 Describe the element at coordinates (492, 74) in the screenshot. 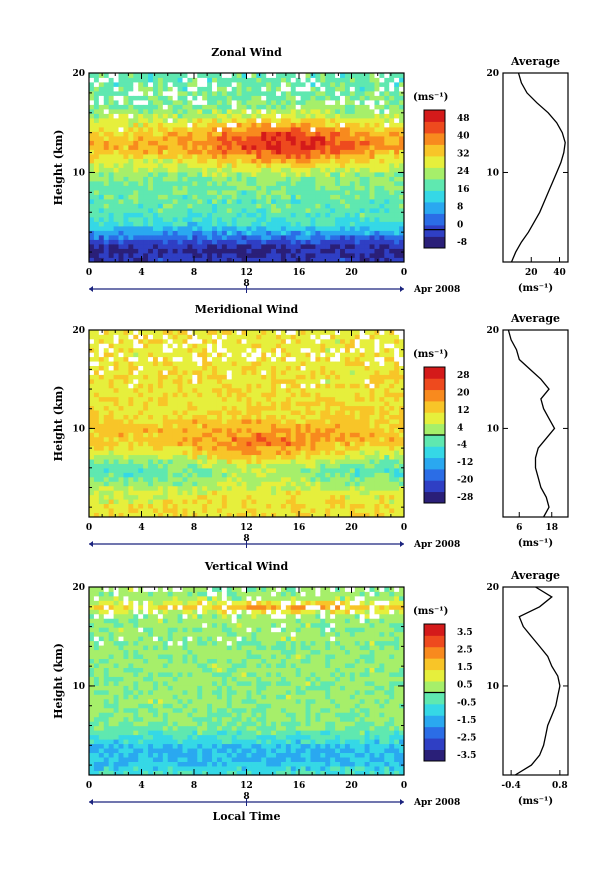

I see `profile-y-tick-label: 20` at that location.